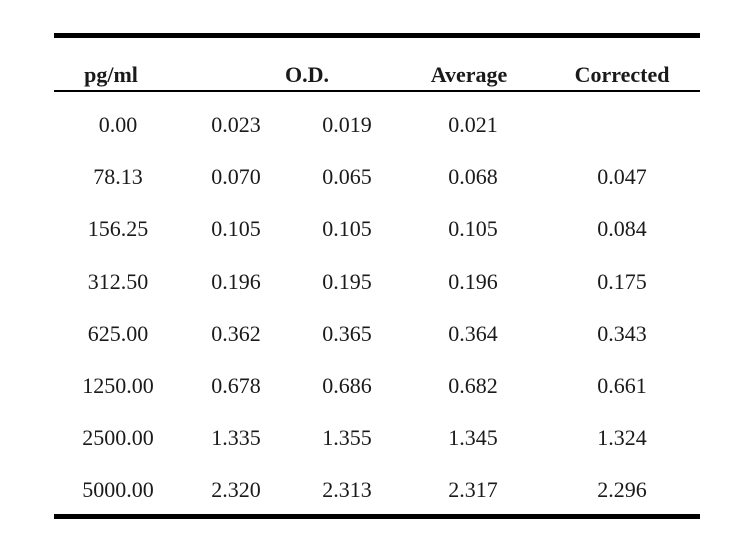 The height and width of the screenshot is (540, 750). Describe the element at coordinates (236, 438) in the screenshot. I see `cell-od-1: 1.335` at that location.